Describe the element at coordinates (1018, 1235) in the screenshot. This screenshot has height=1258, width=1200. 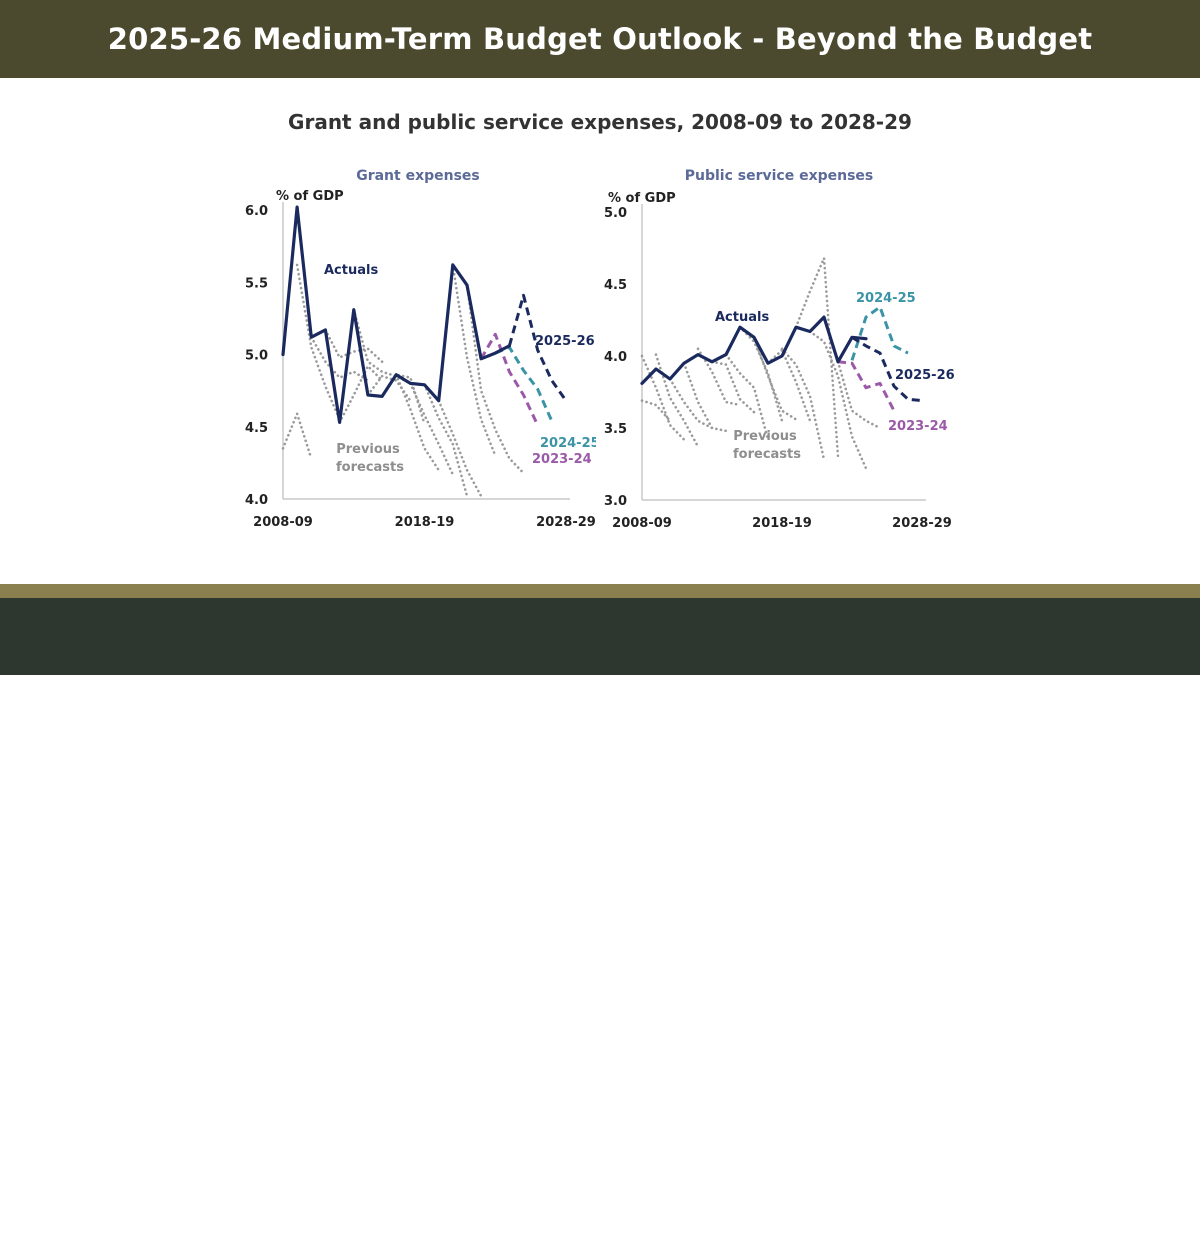
I see `crest-logo-icon: AUSTRALIA` at that location.